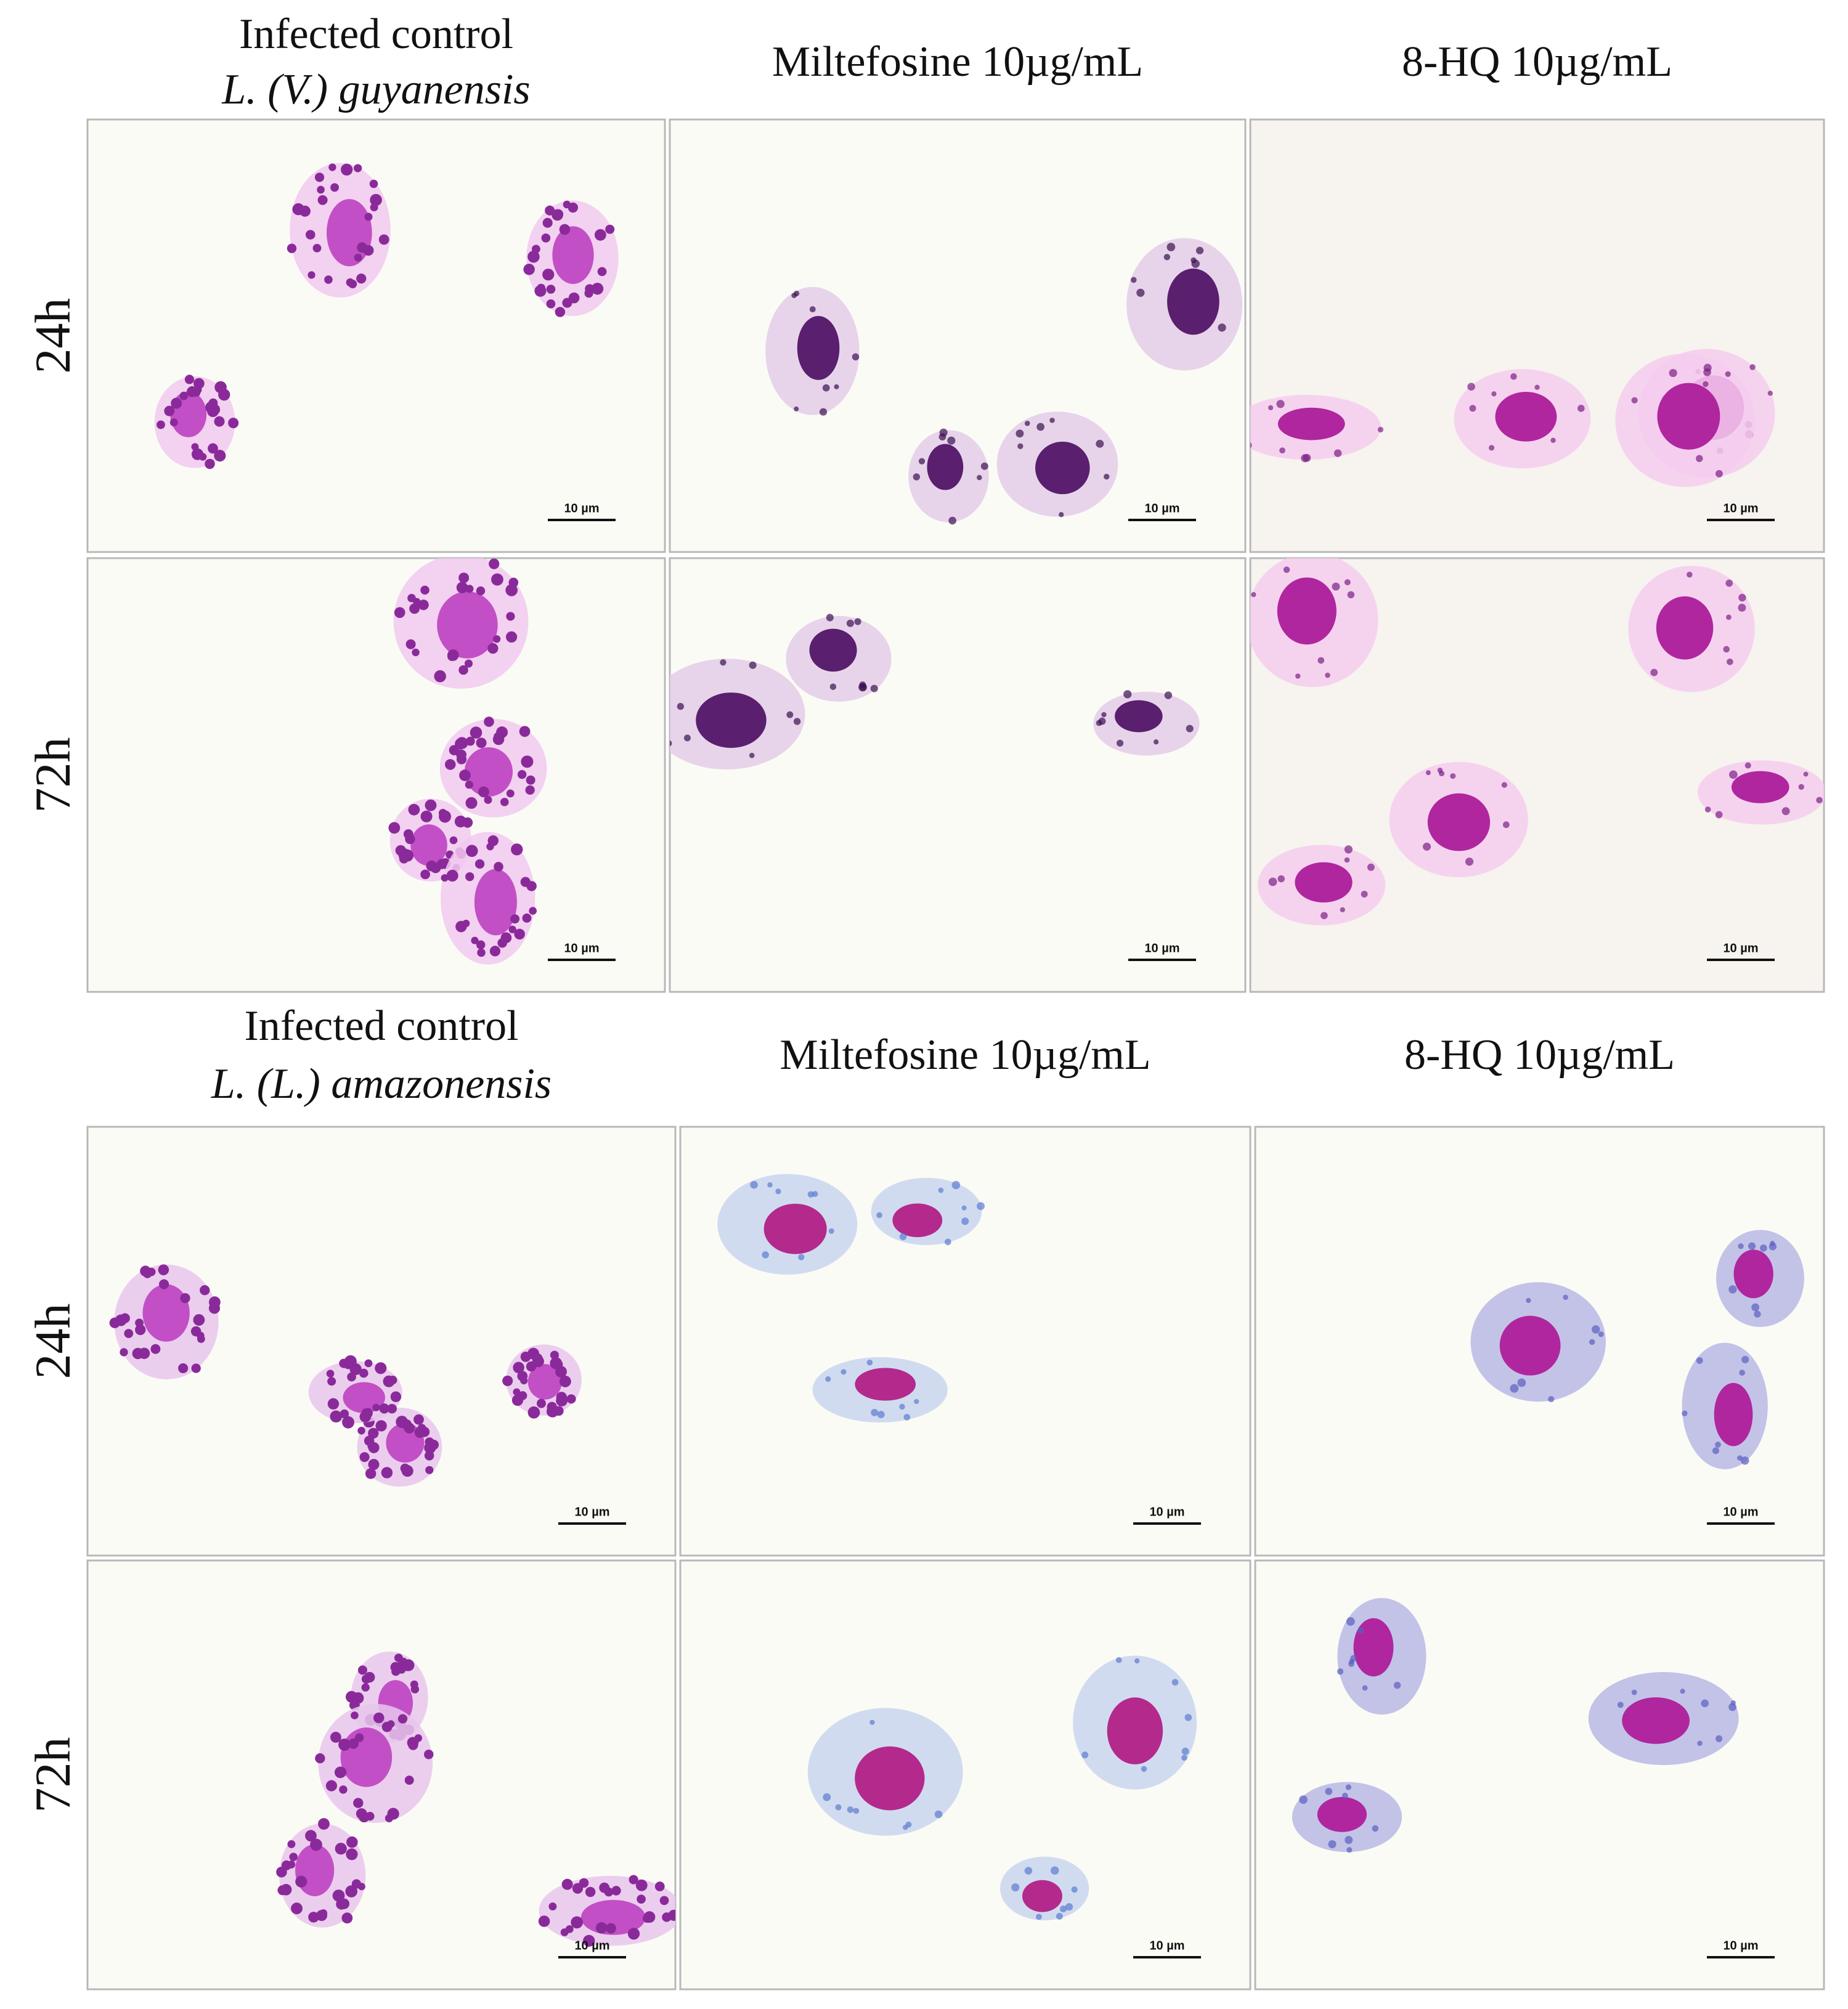 Image resolution: width=1848 pixels, height=2009 pixels. I want to click on row-label: 24h, so click(53, 336).